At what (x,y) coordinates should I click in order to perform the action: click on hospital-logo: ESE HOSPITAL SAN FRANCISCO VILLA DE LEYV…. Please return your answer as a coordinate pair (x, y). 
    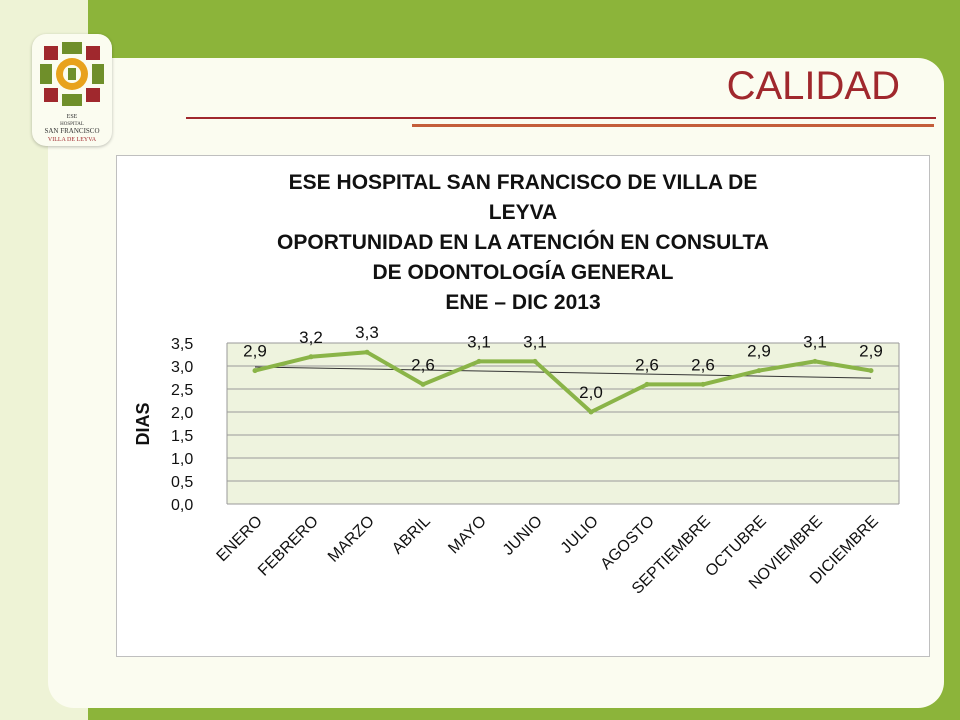
    Looking at the image, I should click on (72, 90).